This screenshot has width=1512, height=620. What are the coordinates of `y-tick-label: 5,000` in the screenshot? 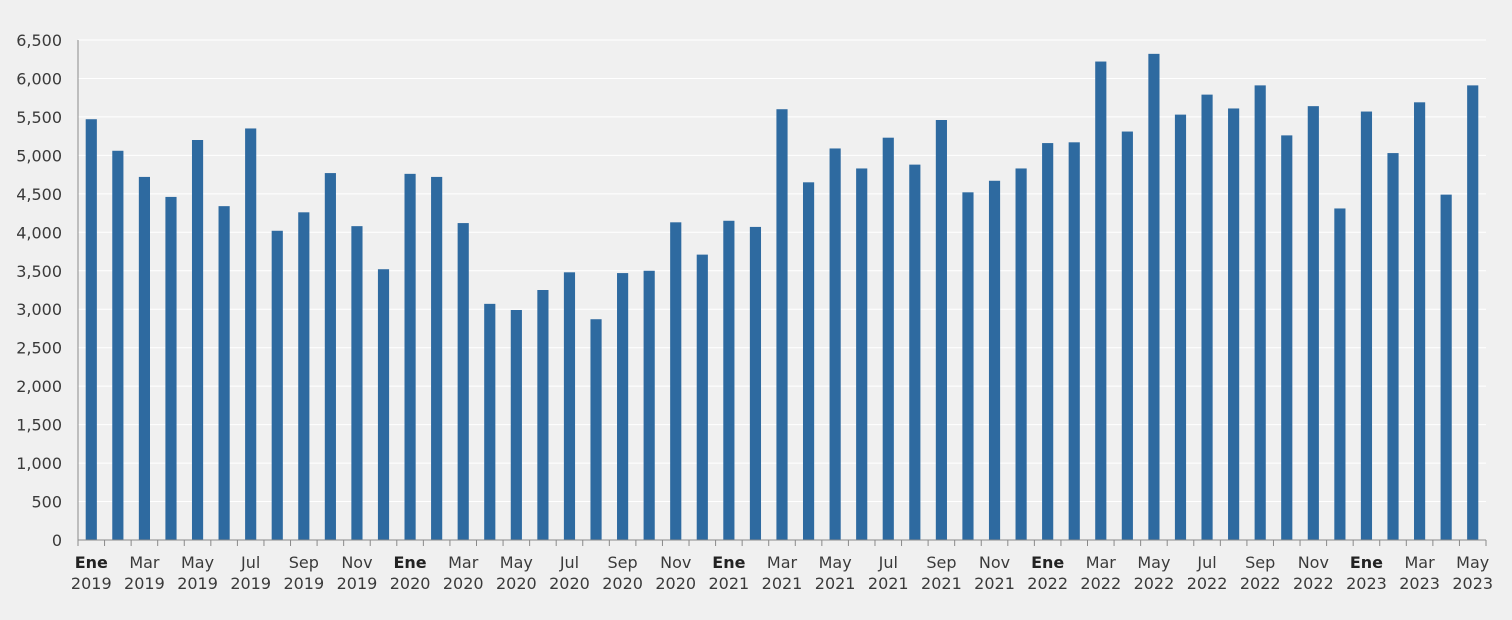 It's located at (39, 155).